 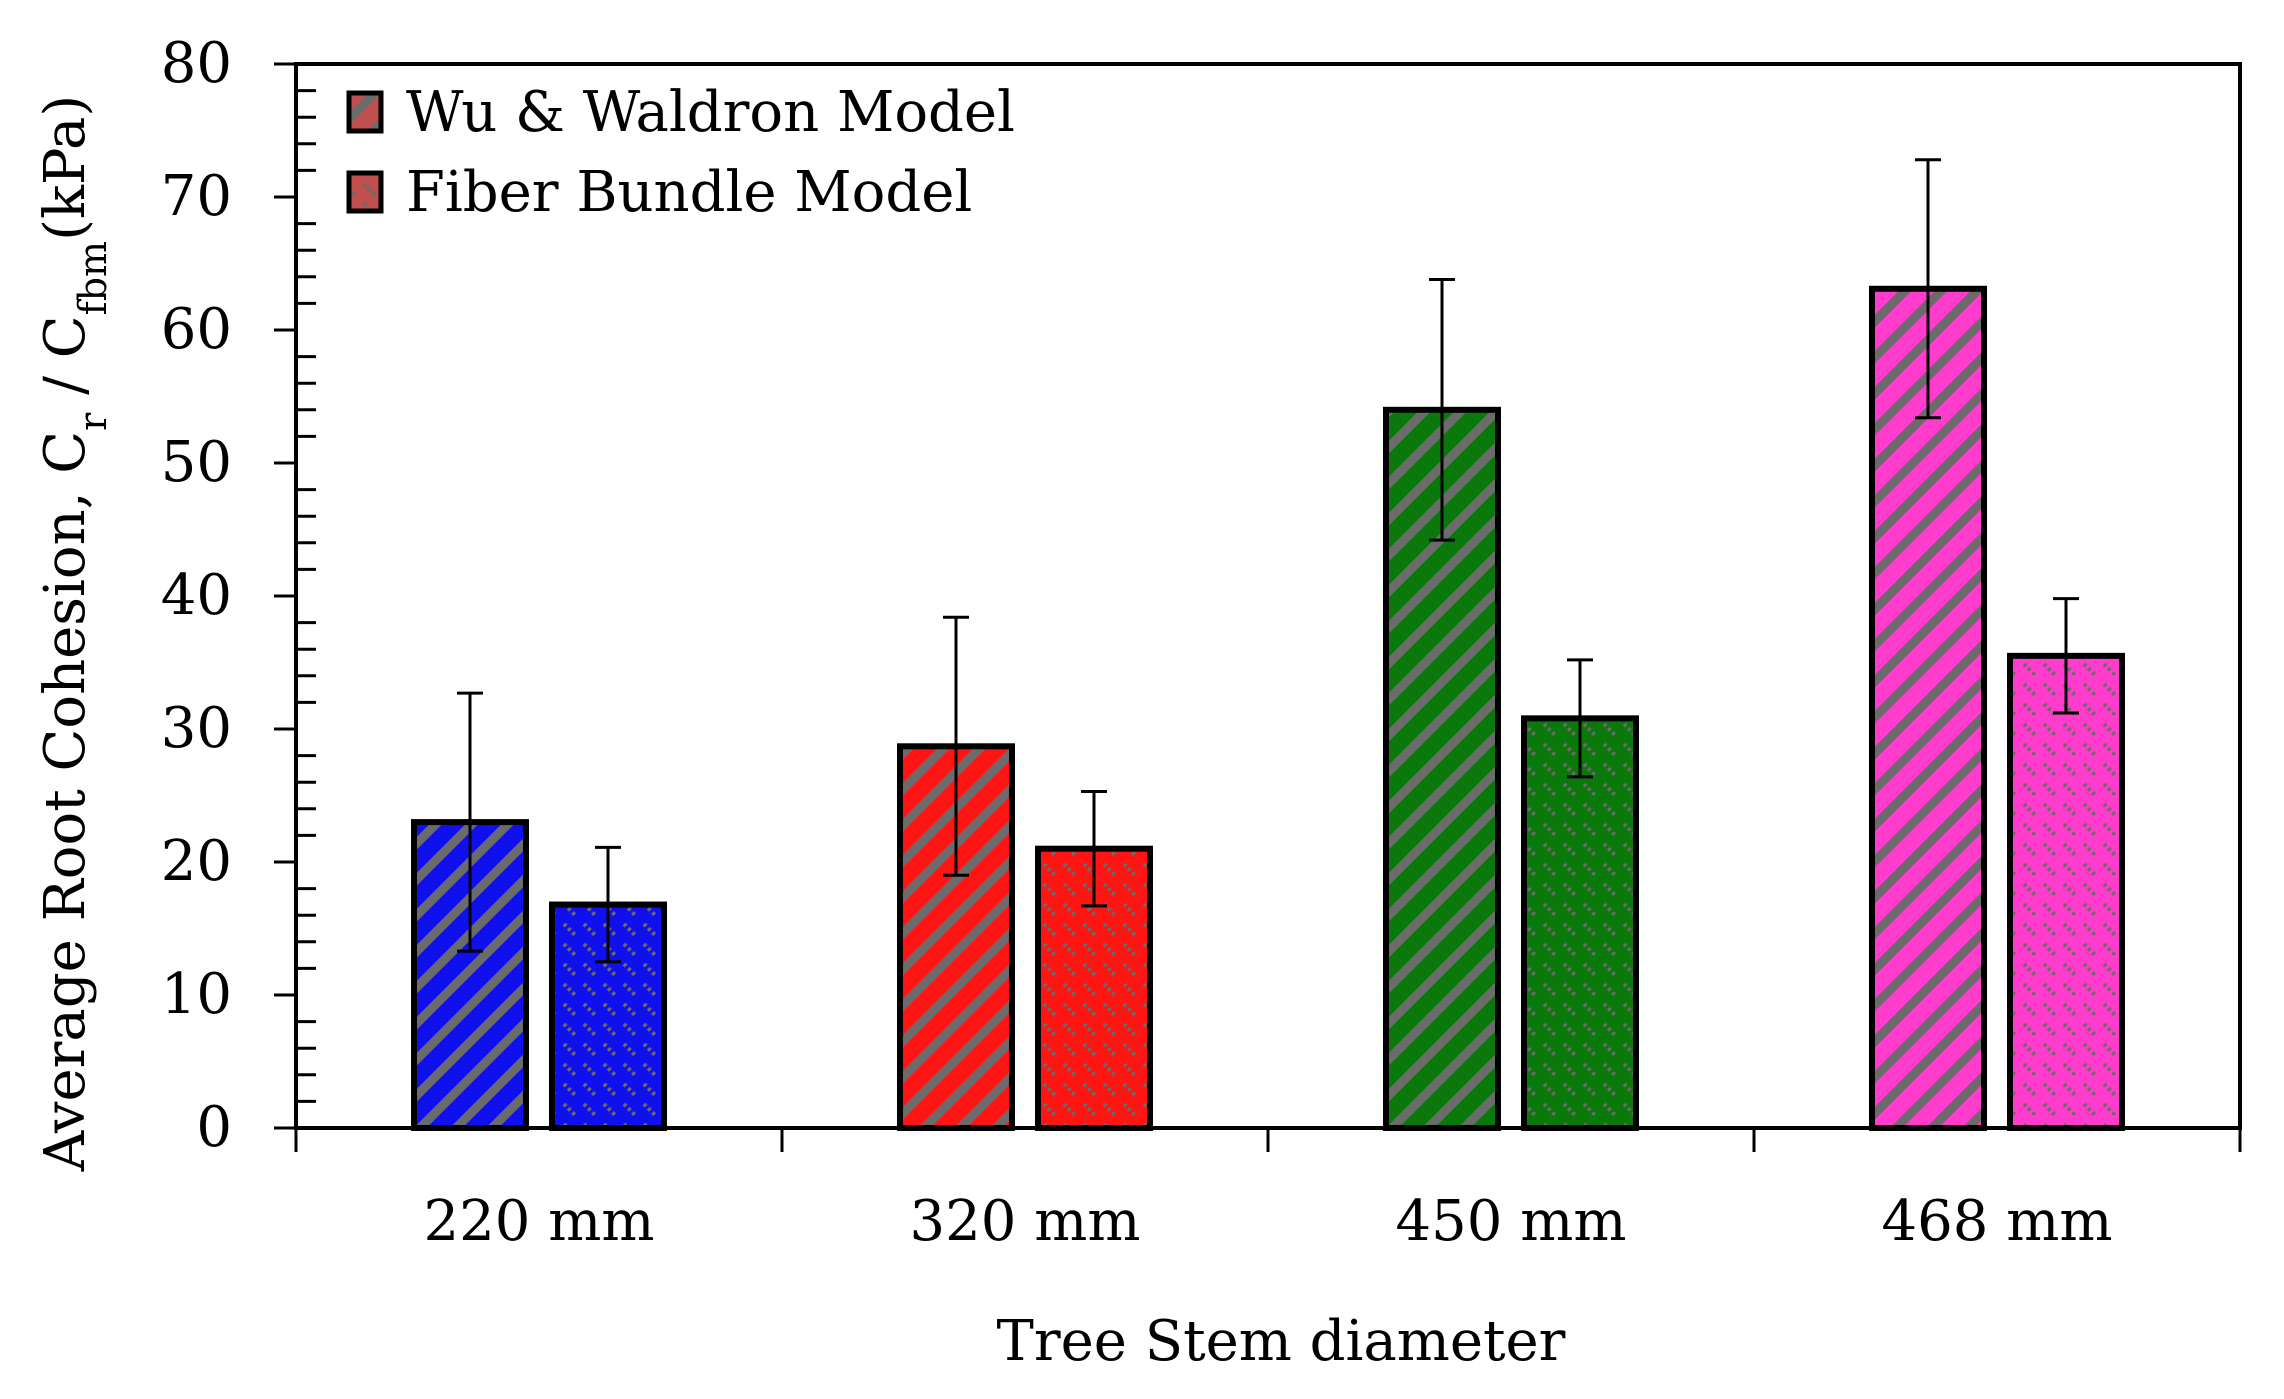 What do you see at coordinates (1094, 988) in the screenshot?
I see `bar-fiber-bundle-320mm` at bounding box center [1094, 988].